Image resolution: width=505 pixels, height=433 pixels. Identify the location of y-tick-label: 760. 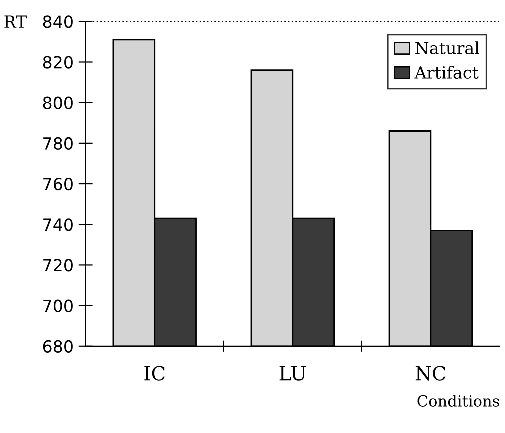
(58, 184).